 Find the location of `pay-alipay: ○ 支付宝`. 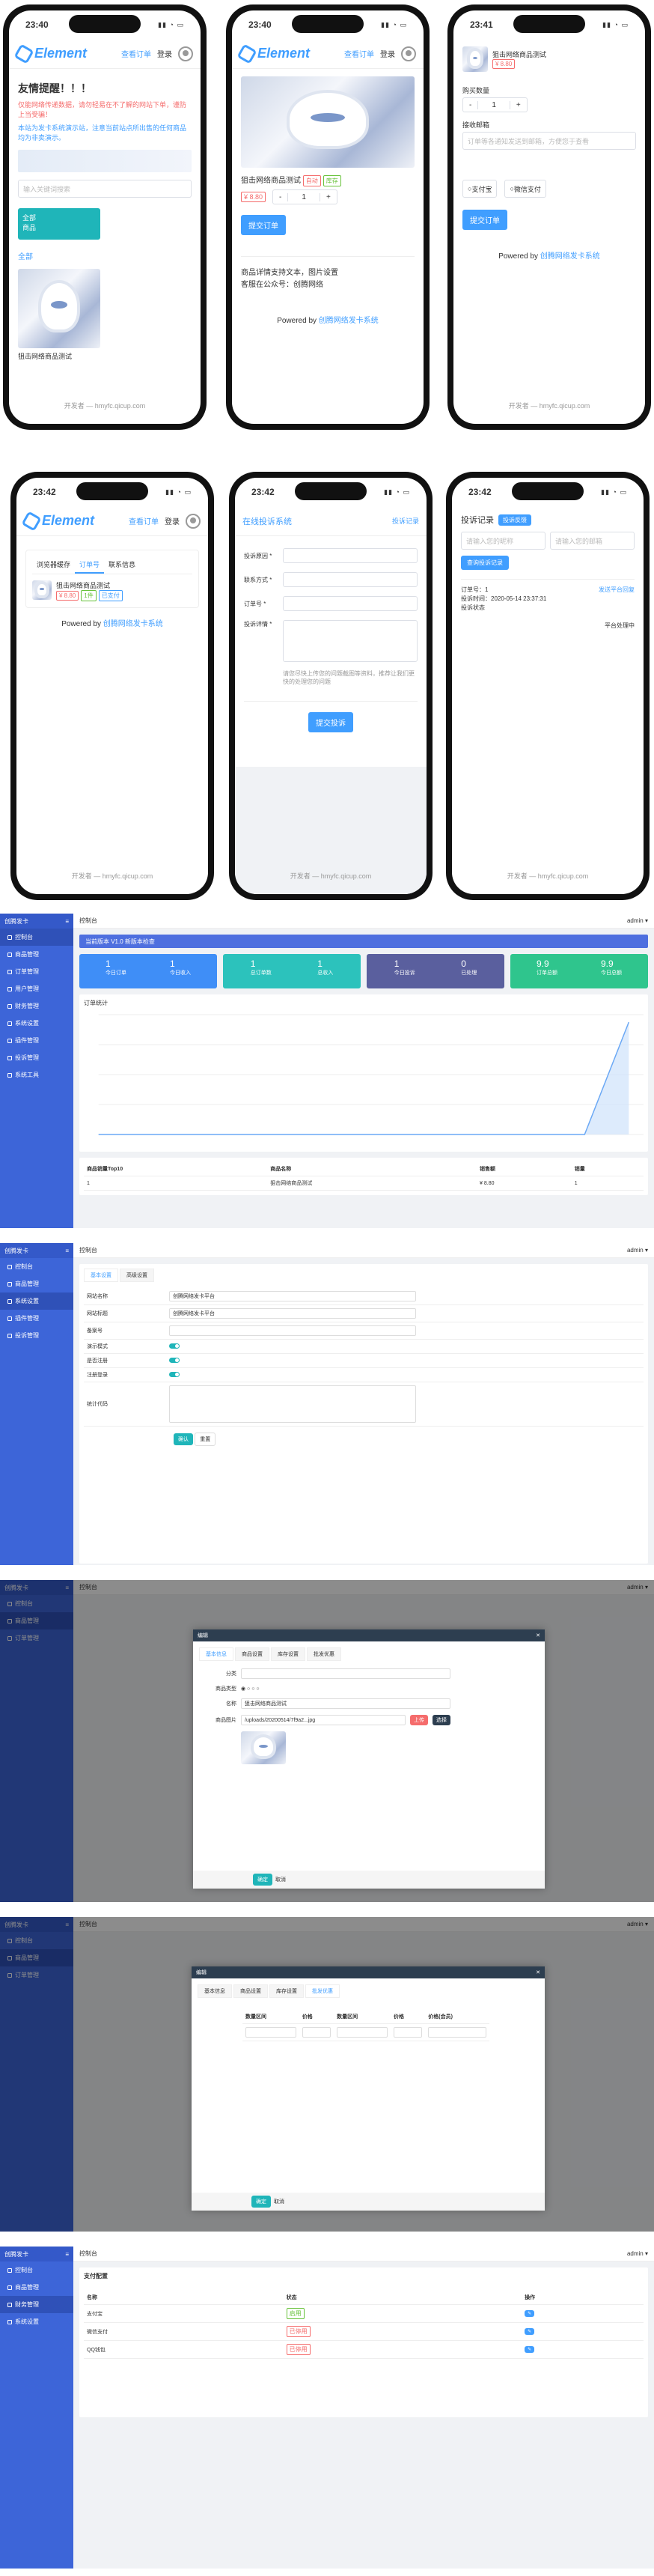

pay-alipay: ○ 支付宝 is located at coordinates (480, 189).